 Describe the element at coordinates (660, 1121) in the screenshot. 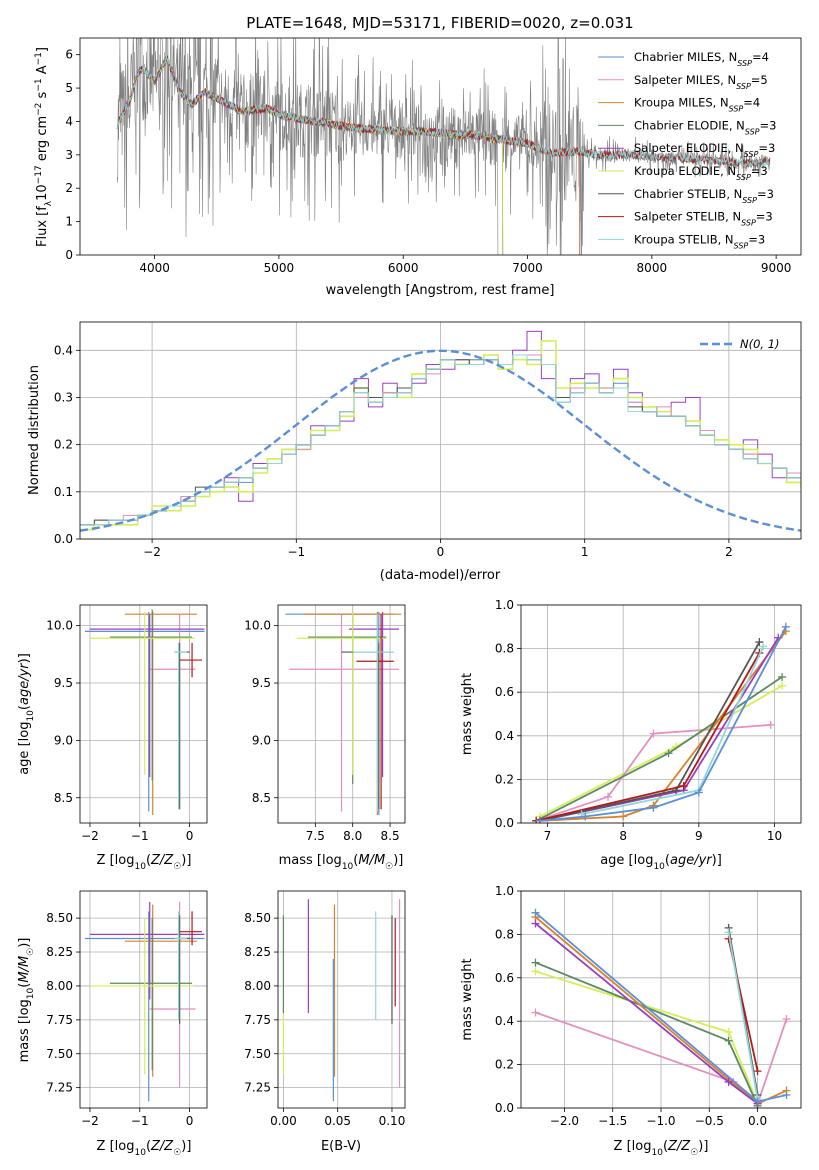

I see `x-tick-label: −1.0` at that location.